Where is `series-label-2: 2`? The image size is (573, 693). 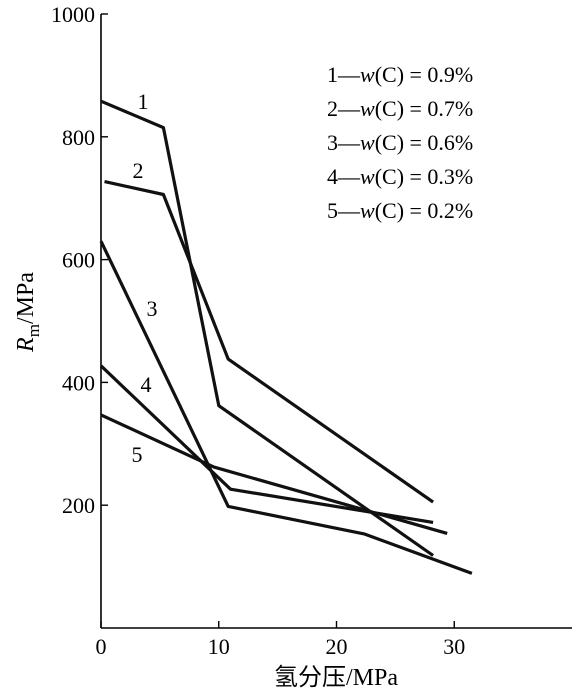 series-label-2: 2 is located at coordinates (138, 170).